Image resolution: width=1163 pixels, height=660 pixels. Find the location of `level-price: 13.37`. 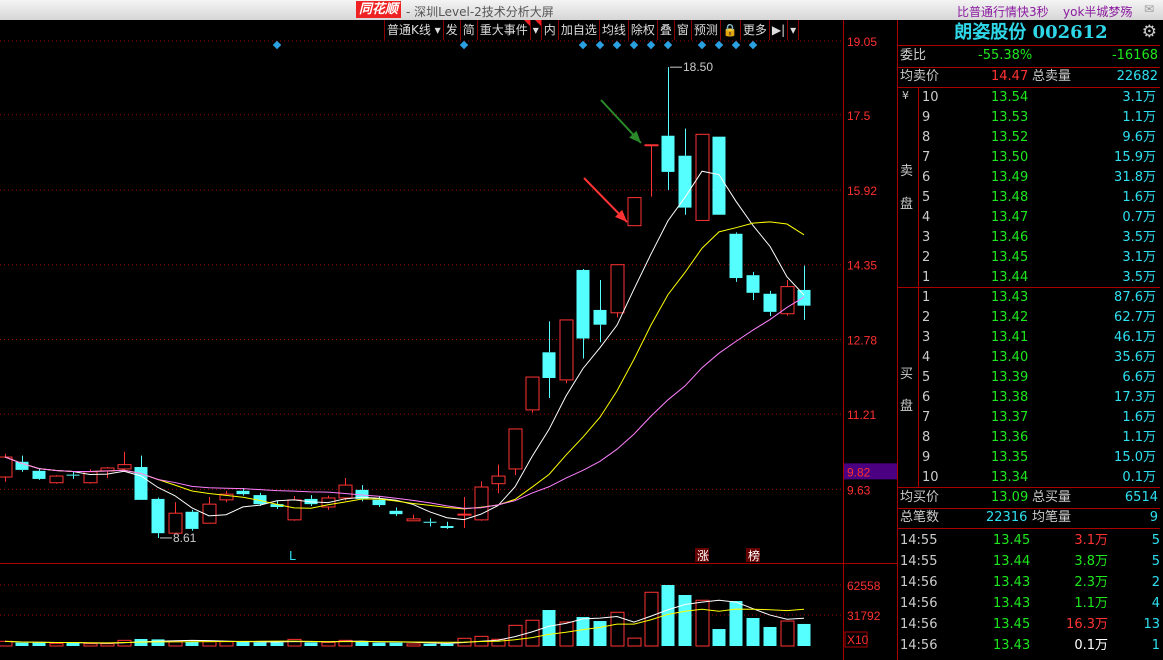

level-price: 13.37 is located at coordinates (1010, 417).